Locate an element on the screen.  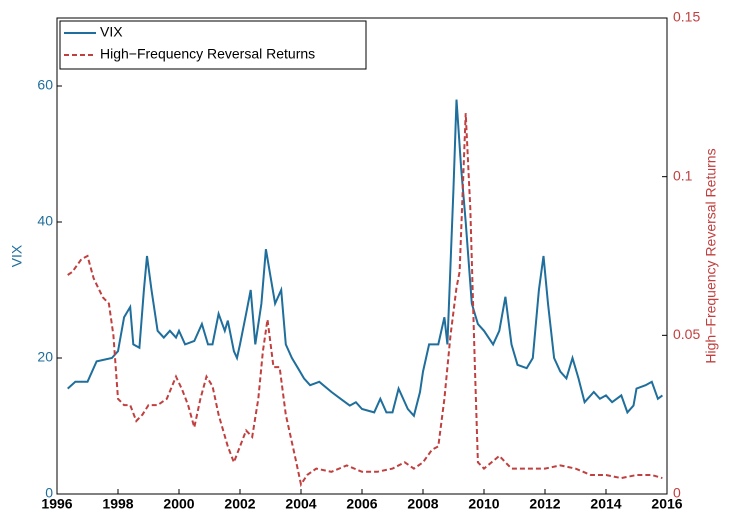
x-tick-label: 2006 is located at coordinates (361, 504).